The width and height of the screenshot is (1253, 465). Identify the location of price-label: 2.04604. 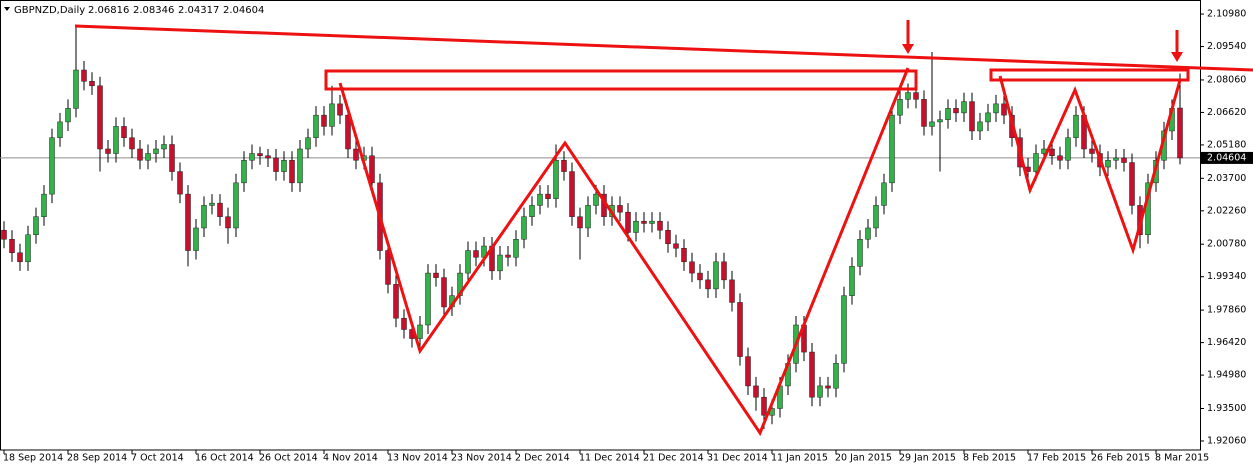
(1226, 157).